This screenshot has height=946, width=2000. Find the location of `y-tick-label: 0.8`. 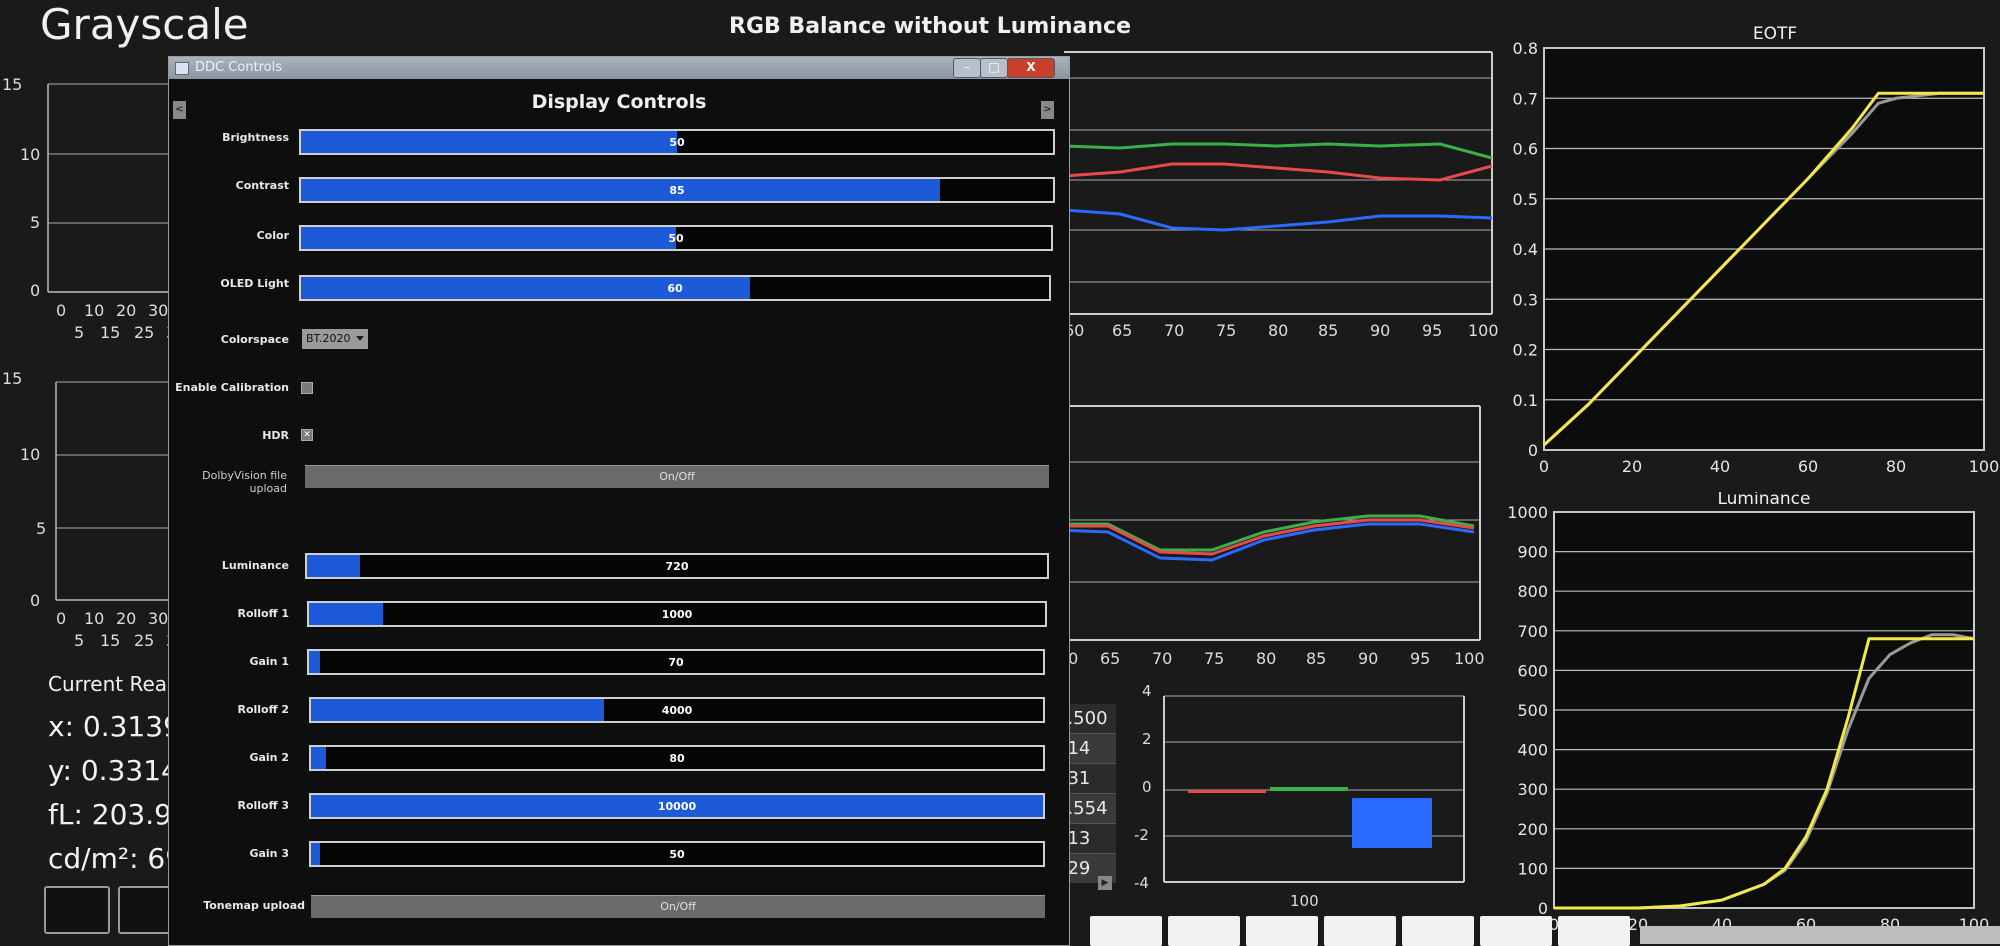

y-tick-label: 0.8 is located at coordinates (1525, 48).